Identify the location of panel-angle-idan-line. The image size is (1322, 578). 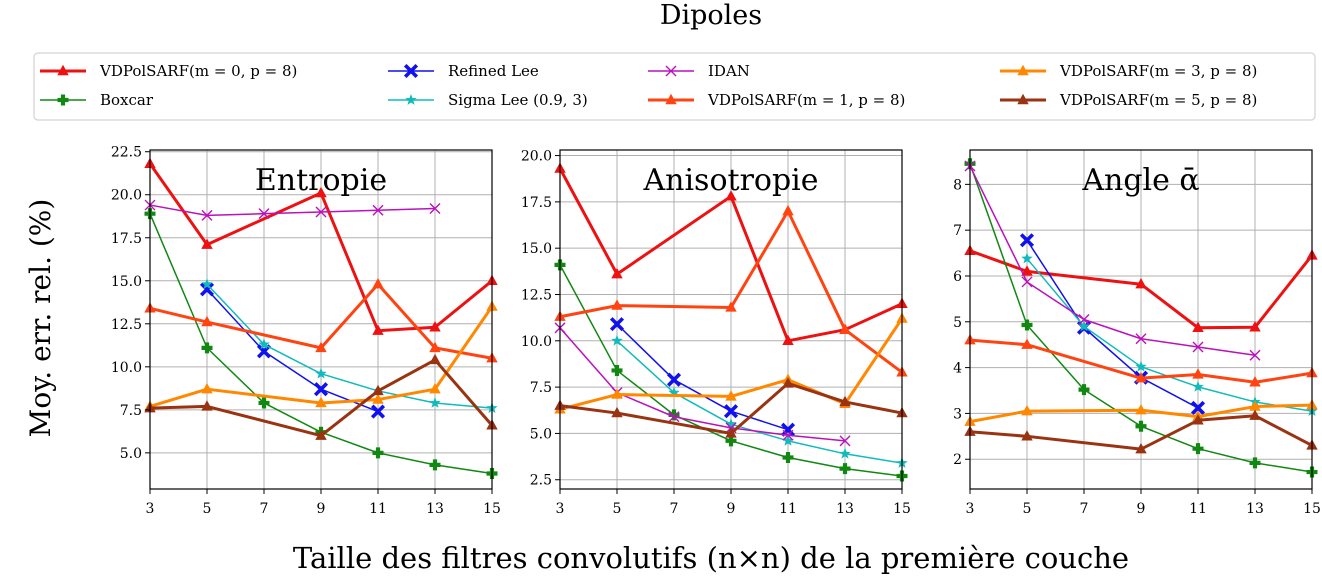
(1112, 260).